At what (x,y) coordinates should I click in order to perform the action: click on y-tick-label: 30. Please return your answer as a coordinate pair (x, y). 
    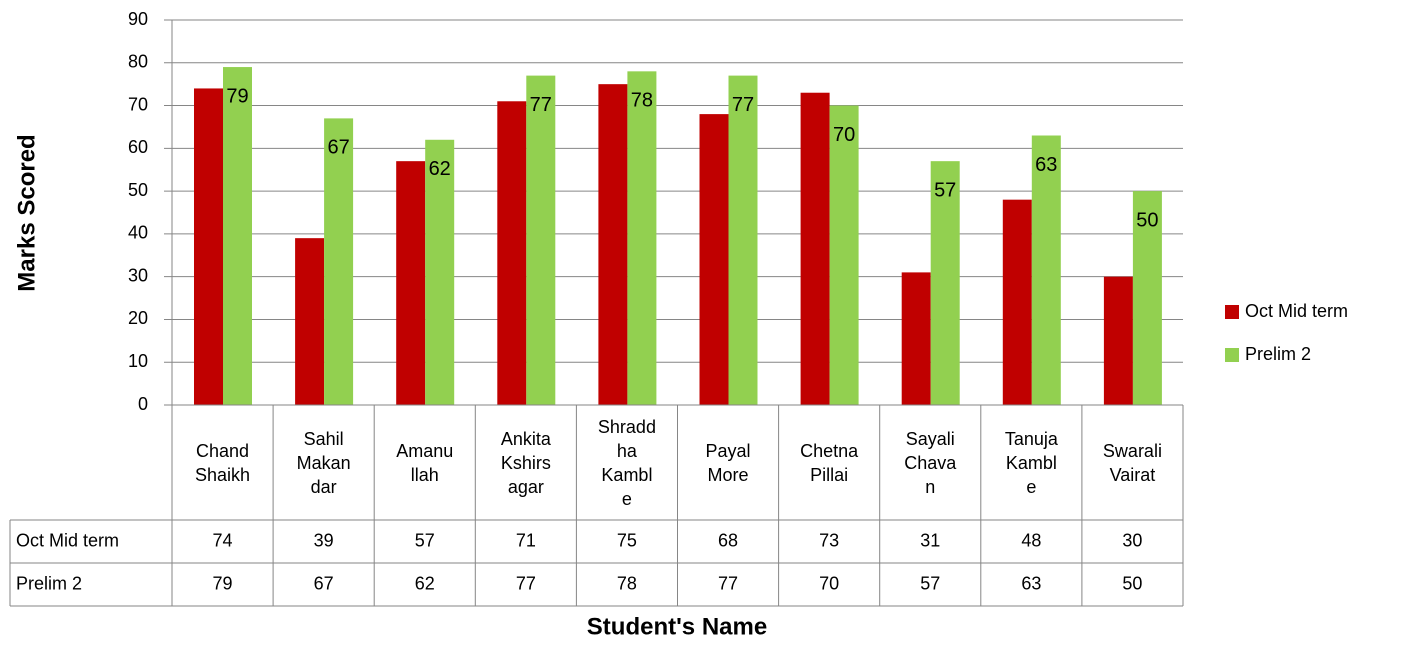
    Looking at the image, I should click on (138, 275).